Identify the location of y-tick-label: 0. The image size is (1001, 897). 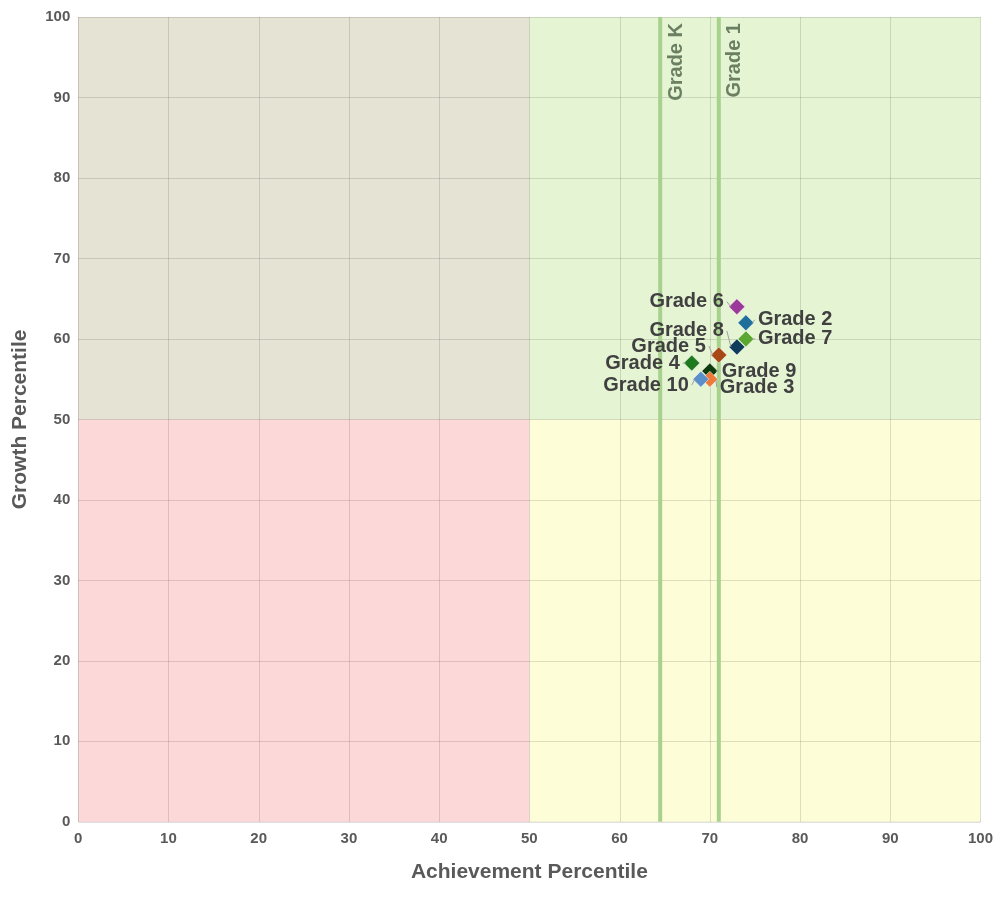
(66, 820).